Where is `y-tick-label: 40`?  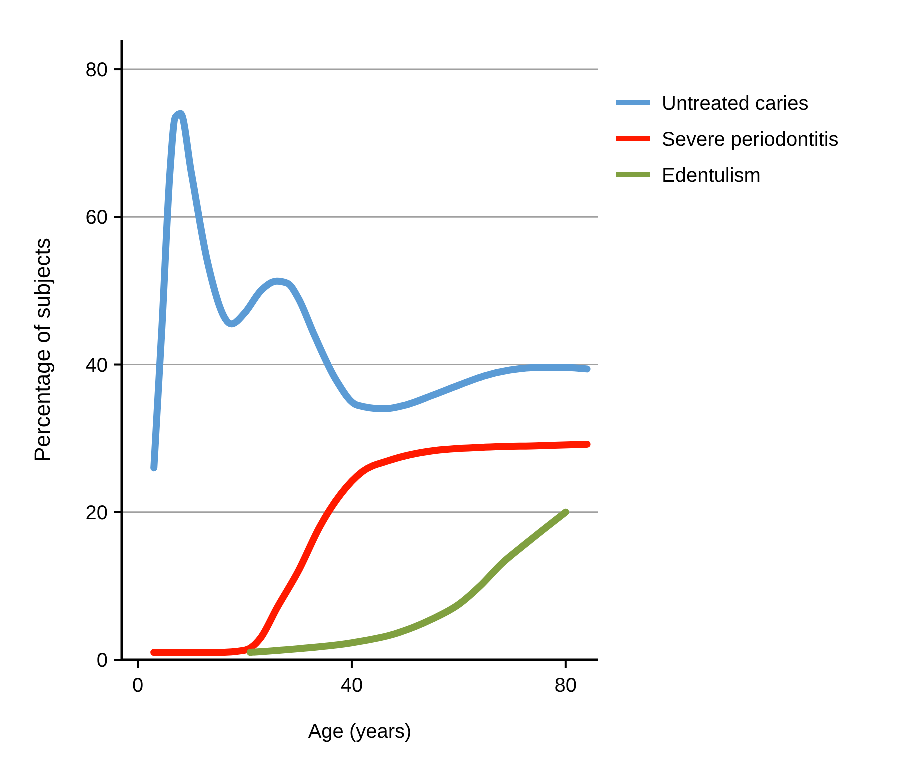 y-tick-label: 40 is located at coordinates (97, 365).